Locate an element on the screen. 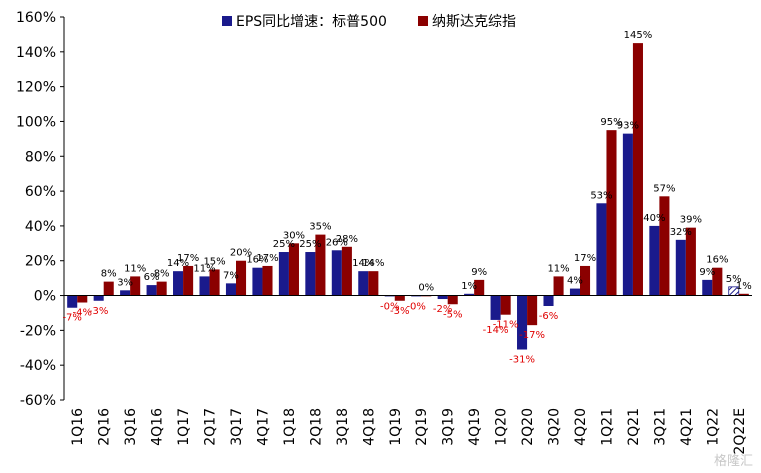 This screenshot has height=473, width=761. bar-sp500-1Q22 is located at coordinates (707, 287).